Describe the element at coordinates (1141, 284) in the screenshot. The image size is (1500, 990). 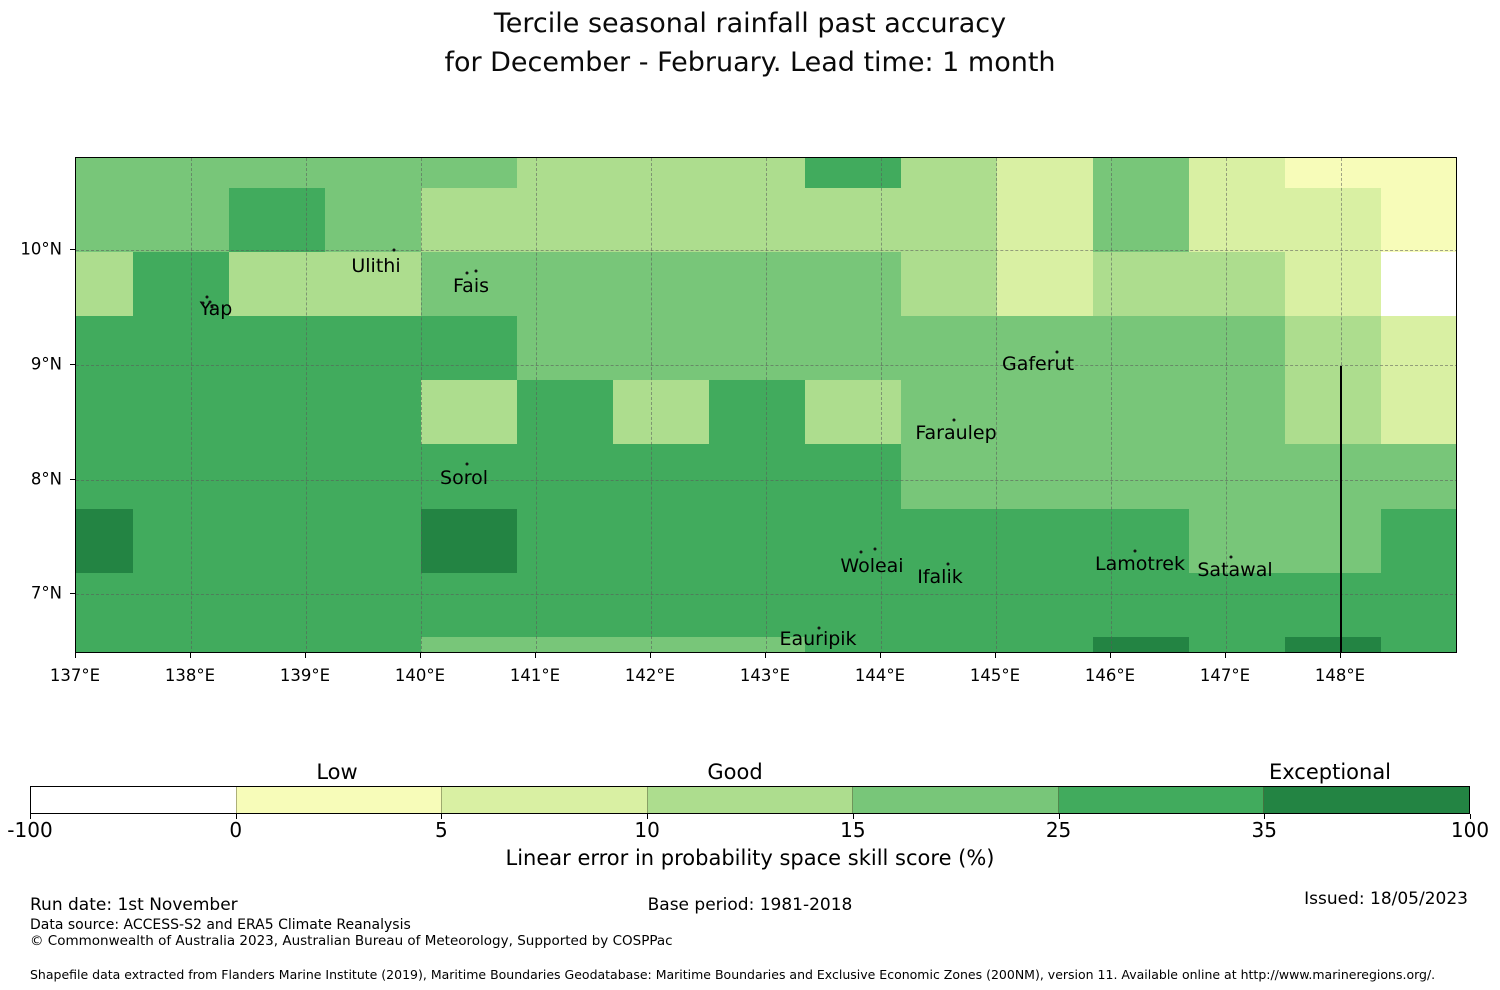
I see `map-cell-r2c11` at that location.